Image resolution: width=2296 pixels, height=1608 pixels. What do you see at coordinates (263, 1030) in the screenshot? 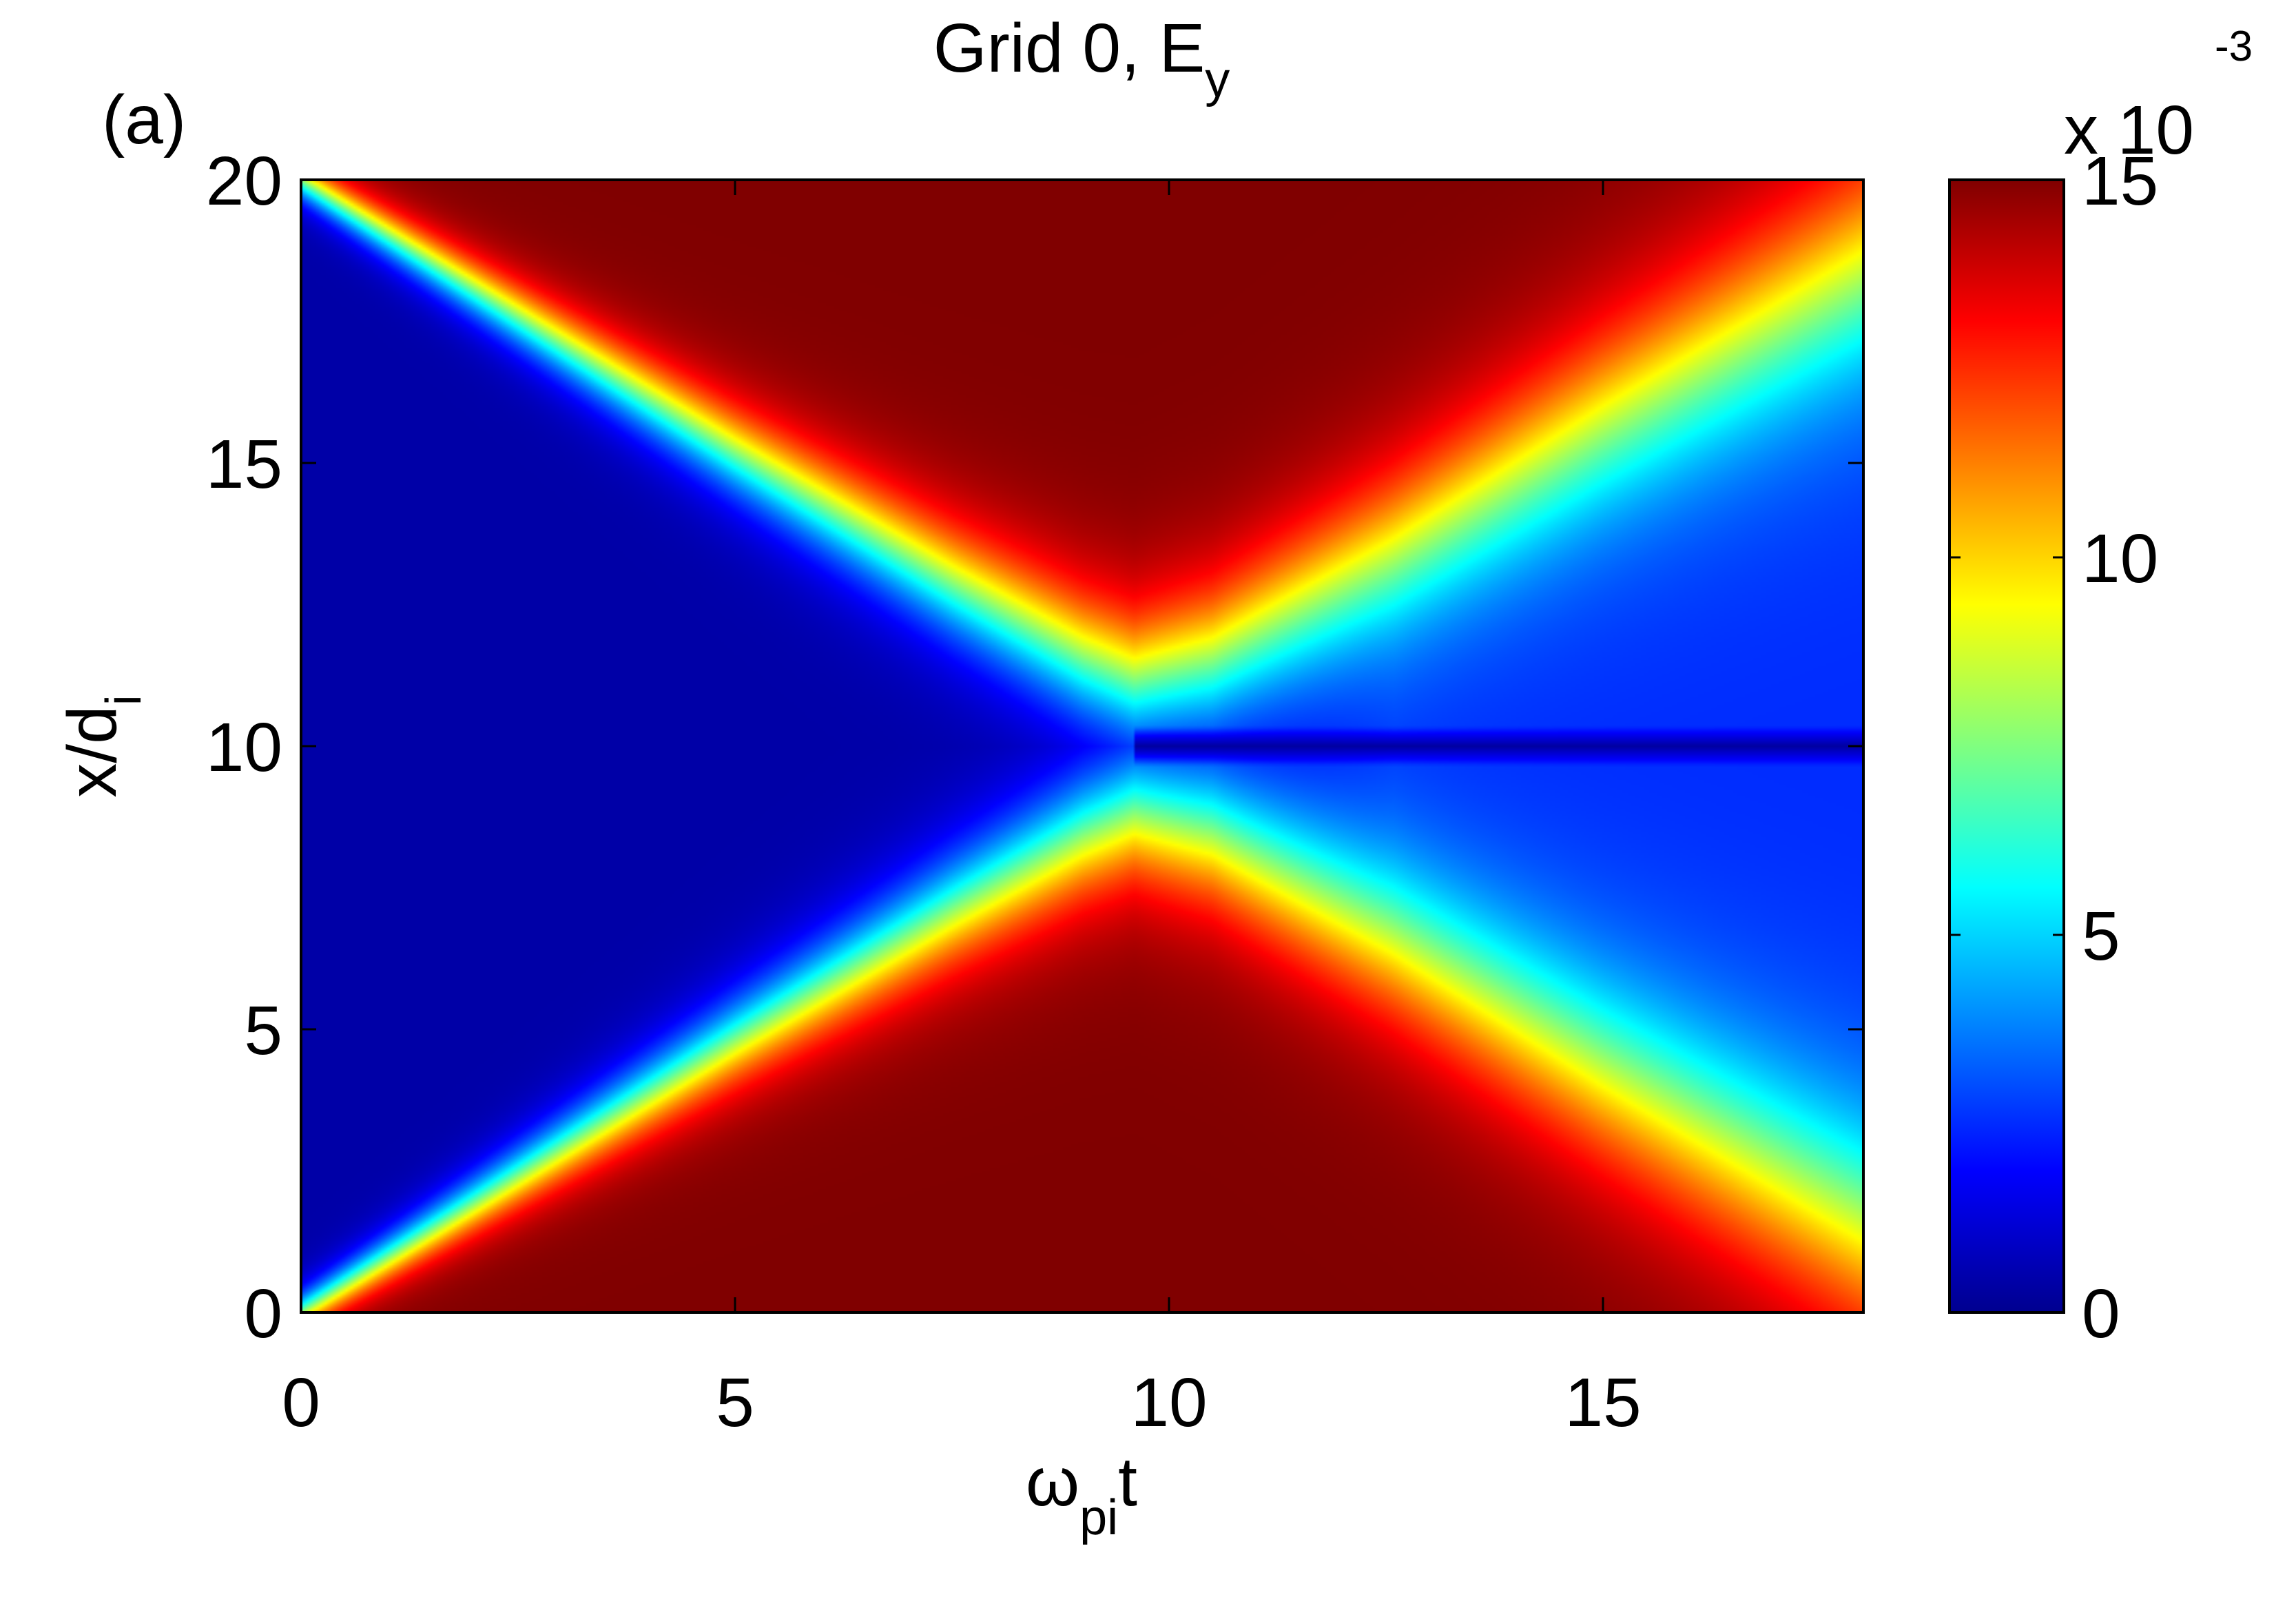
I see `y-tick-label: 5` at bounding box center [263, 1030].